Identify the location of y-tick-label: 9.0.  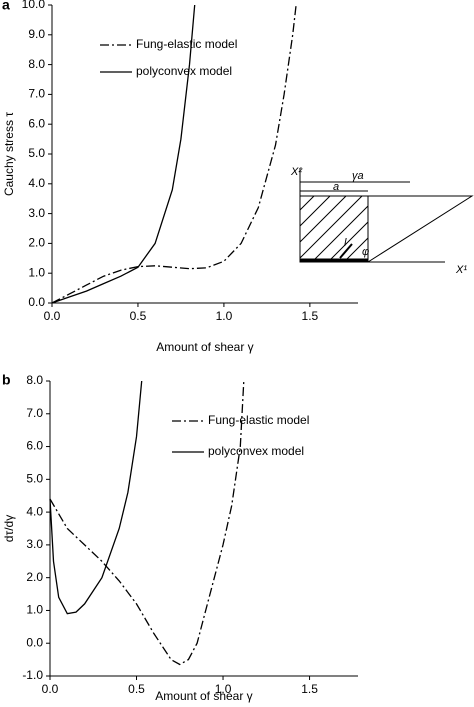
(36, 34).